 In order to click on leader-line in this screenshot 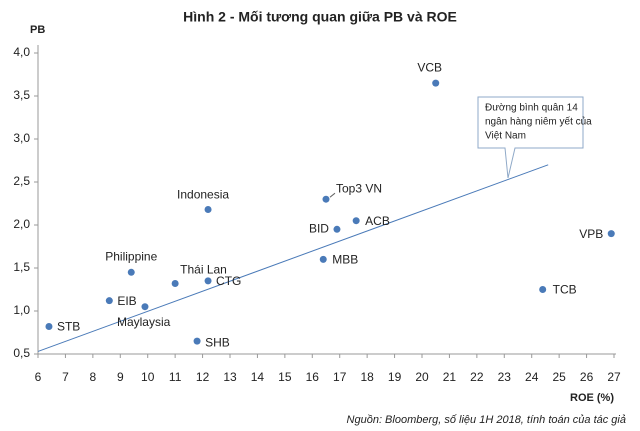, I will do `click(332, 195)`.